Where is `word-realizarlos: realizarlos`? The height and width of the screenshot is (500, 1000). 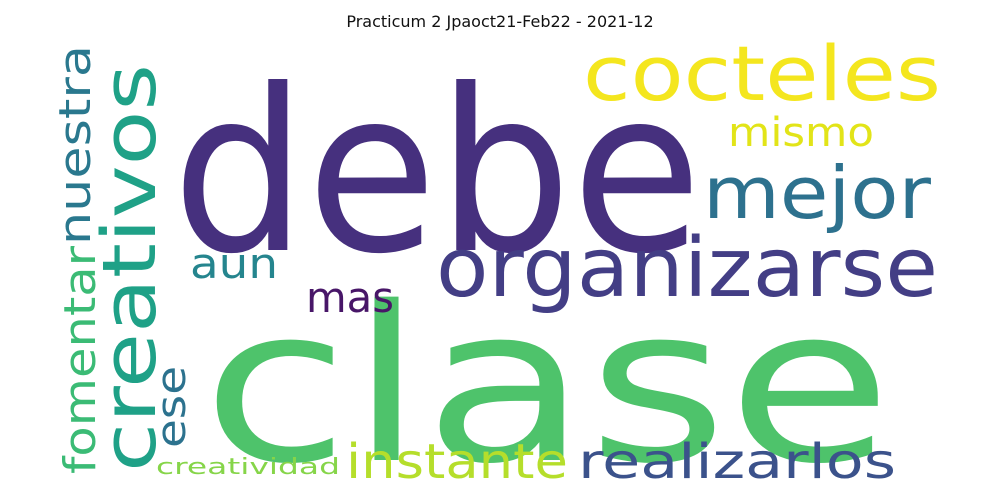
word-realizarlos: realizarlos is located at coordinates (737, 462).